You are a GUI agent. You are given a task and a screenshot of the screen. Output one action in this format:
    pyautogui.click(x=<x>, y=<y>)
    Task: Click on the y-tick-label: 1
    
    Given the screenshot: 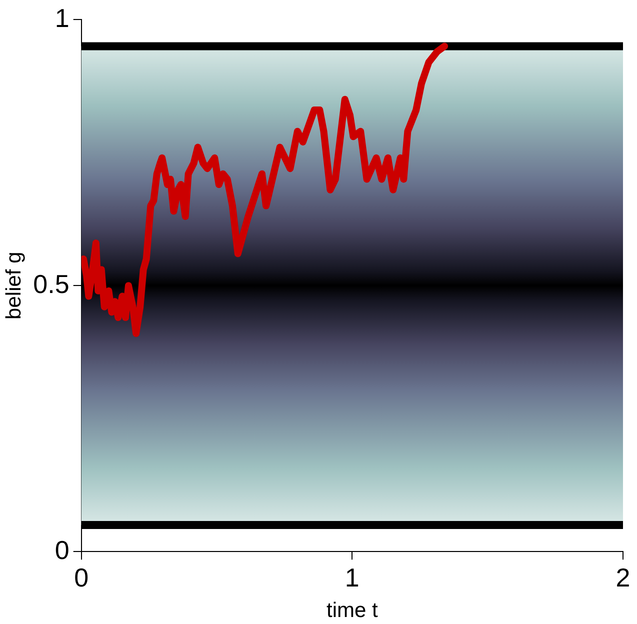 What is the action you would take?
    pyautogui.click(x=62, y=17)
    